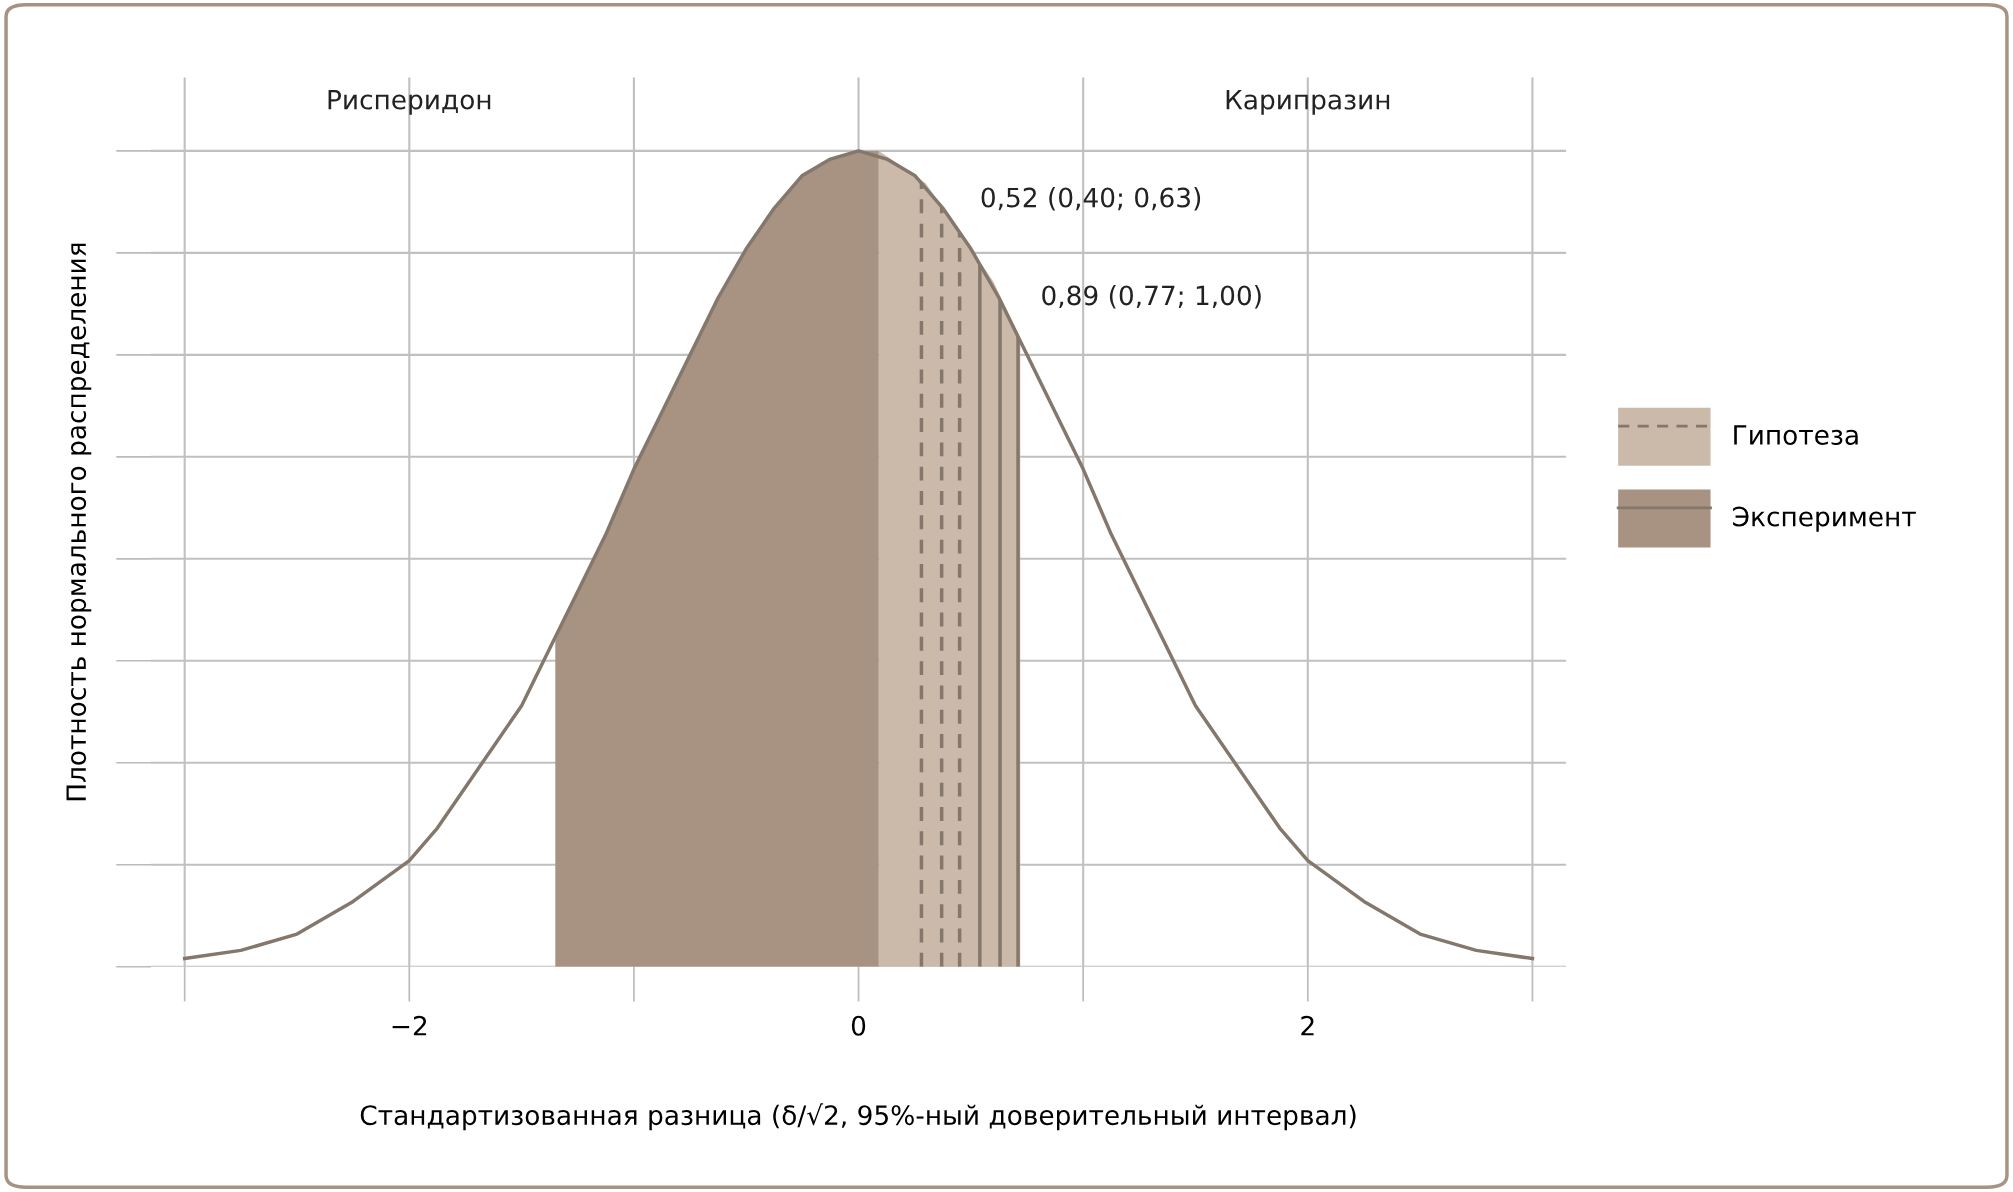 This screenshot has width=2013, height=1192. Describe the element at coordinates (1308, 102) in the screenshot. I see `text: Карипразин` at that location.